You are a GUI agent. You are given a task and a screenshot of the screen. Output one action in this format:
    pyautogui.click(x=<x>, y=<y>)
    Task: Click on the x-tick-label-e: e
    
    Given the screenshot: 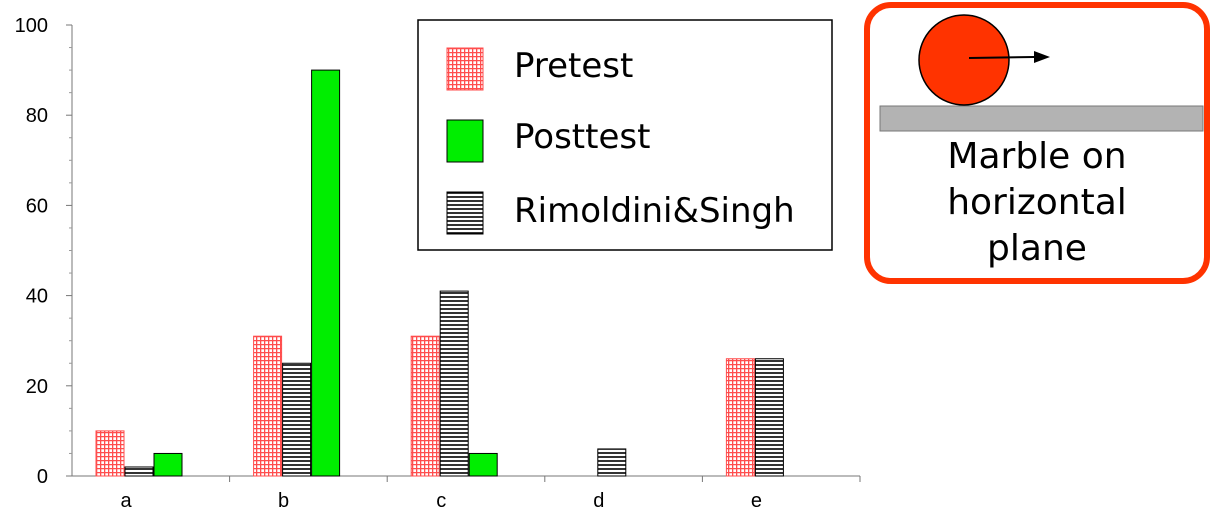 What is the action you would take?
    pyautogui.click(x=756, y=499)
    